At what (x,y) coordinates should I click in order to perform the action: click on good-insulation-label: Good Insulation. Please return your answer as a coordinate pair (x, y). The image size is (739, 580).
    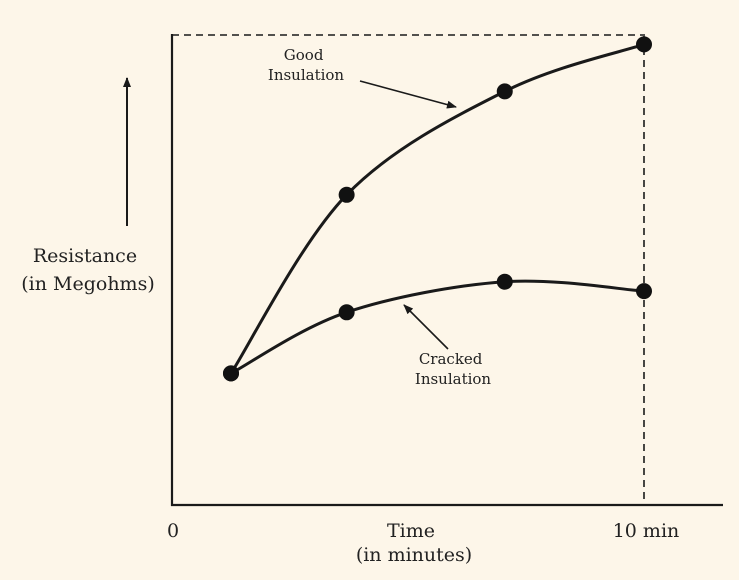
    Looking at the image, I should click on (306, 65).